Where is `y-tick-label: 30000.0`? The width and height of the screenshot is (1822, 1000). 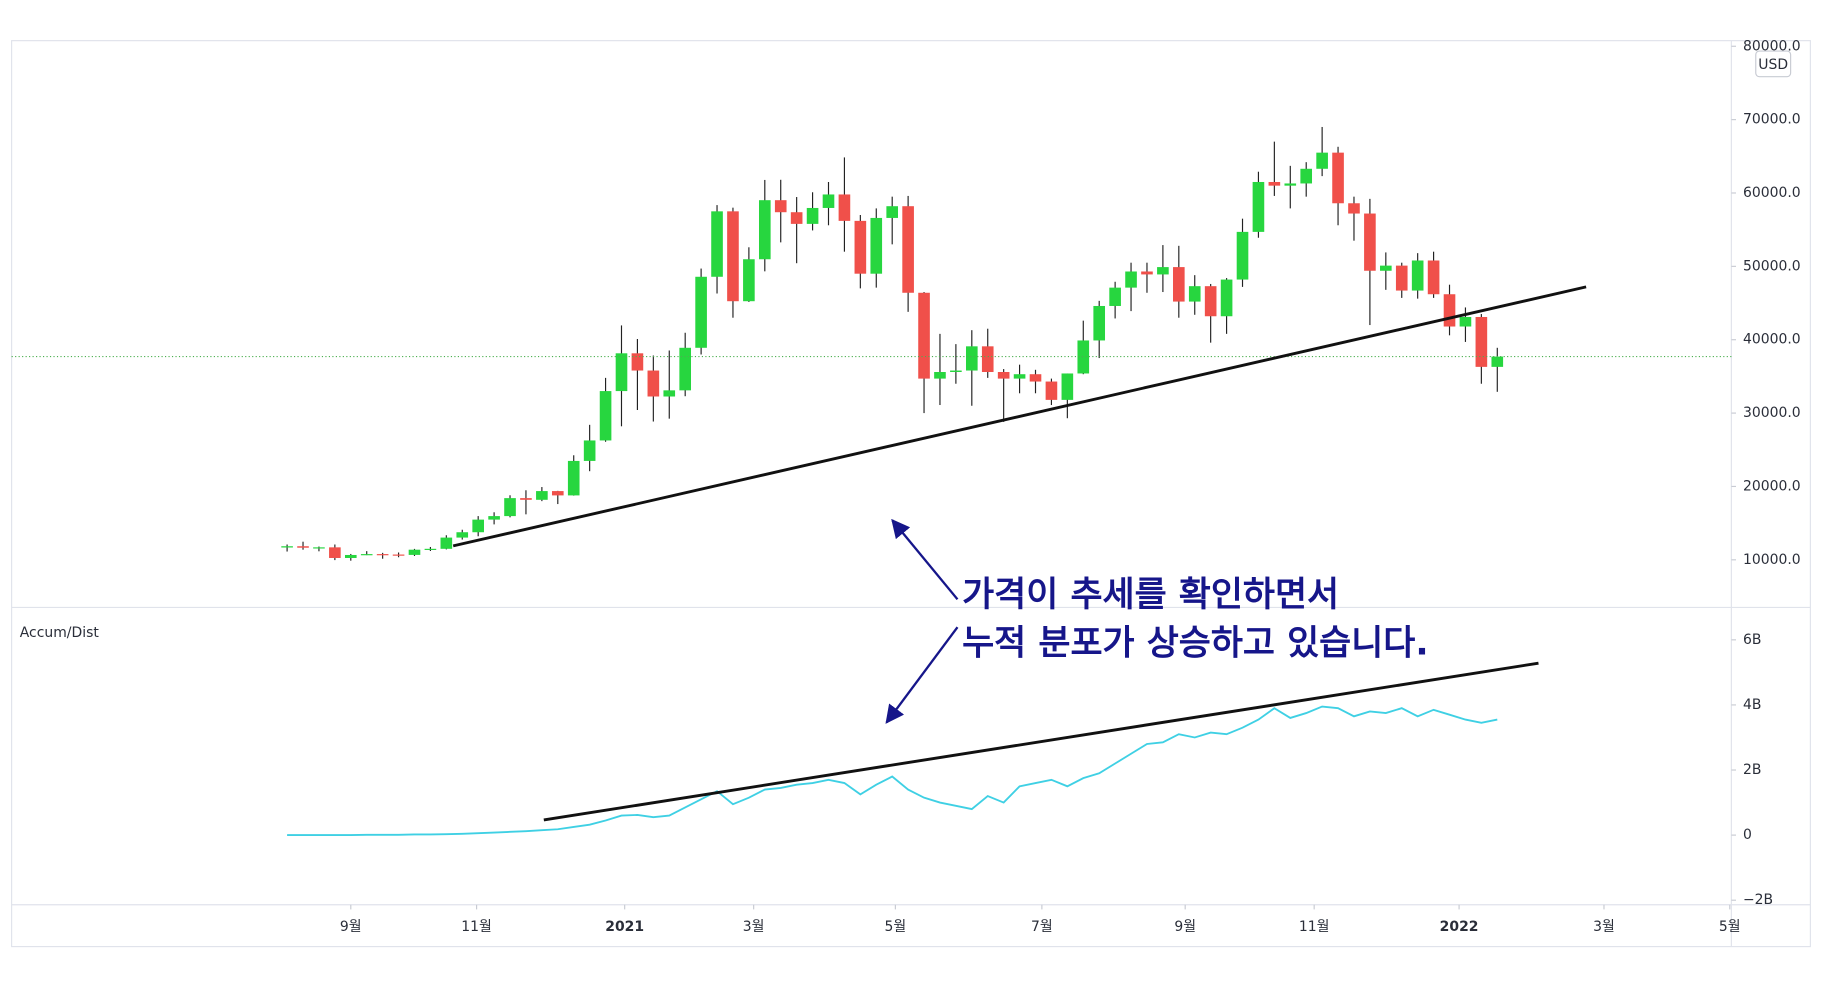
y-tick-label: 30000.0 is located at coordinates (1772, 413).